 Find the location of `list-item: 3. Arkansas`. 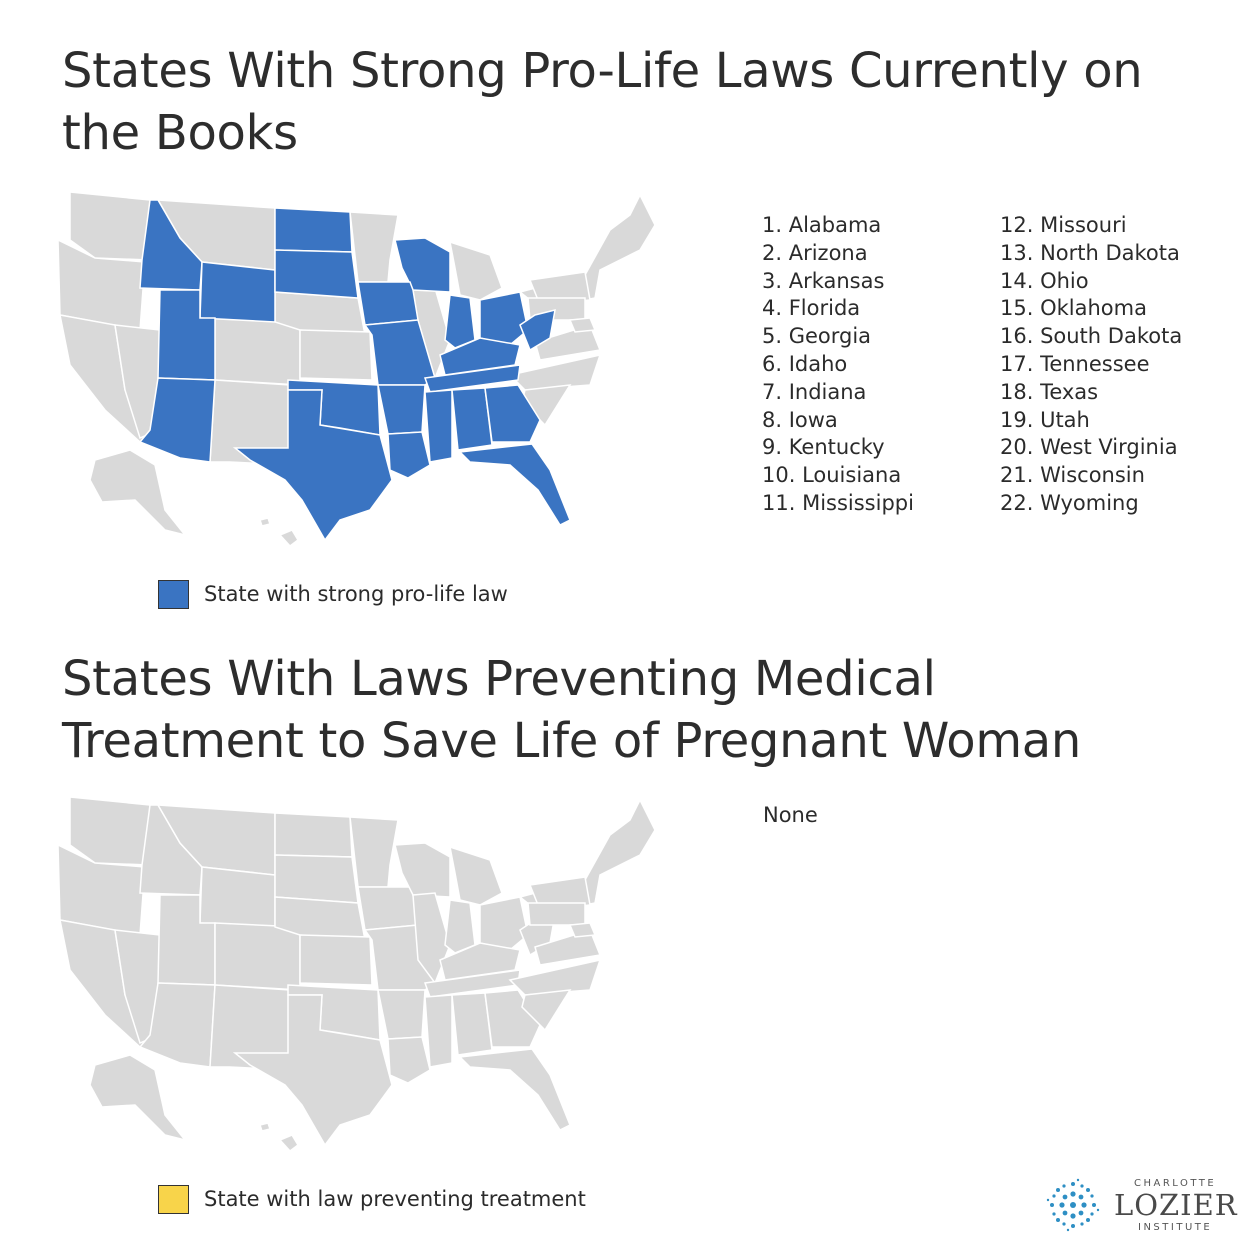

list-item: 3. Arkansas is located at coordinates (823, 280).